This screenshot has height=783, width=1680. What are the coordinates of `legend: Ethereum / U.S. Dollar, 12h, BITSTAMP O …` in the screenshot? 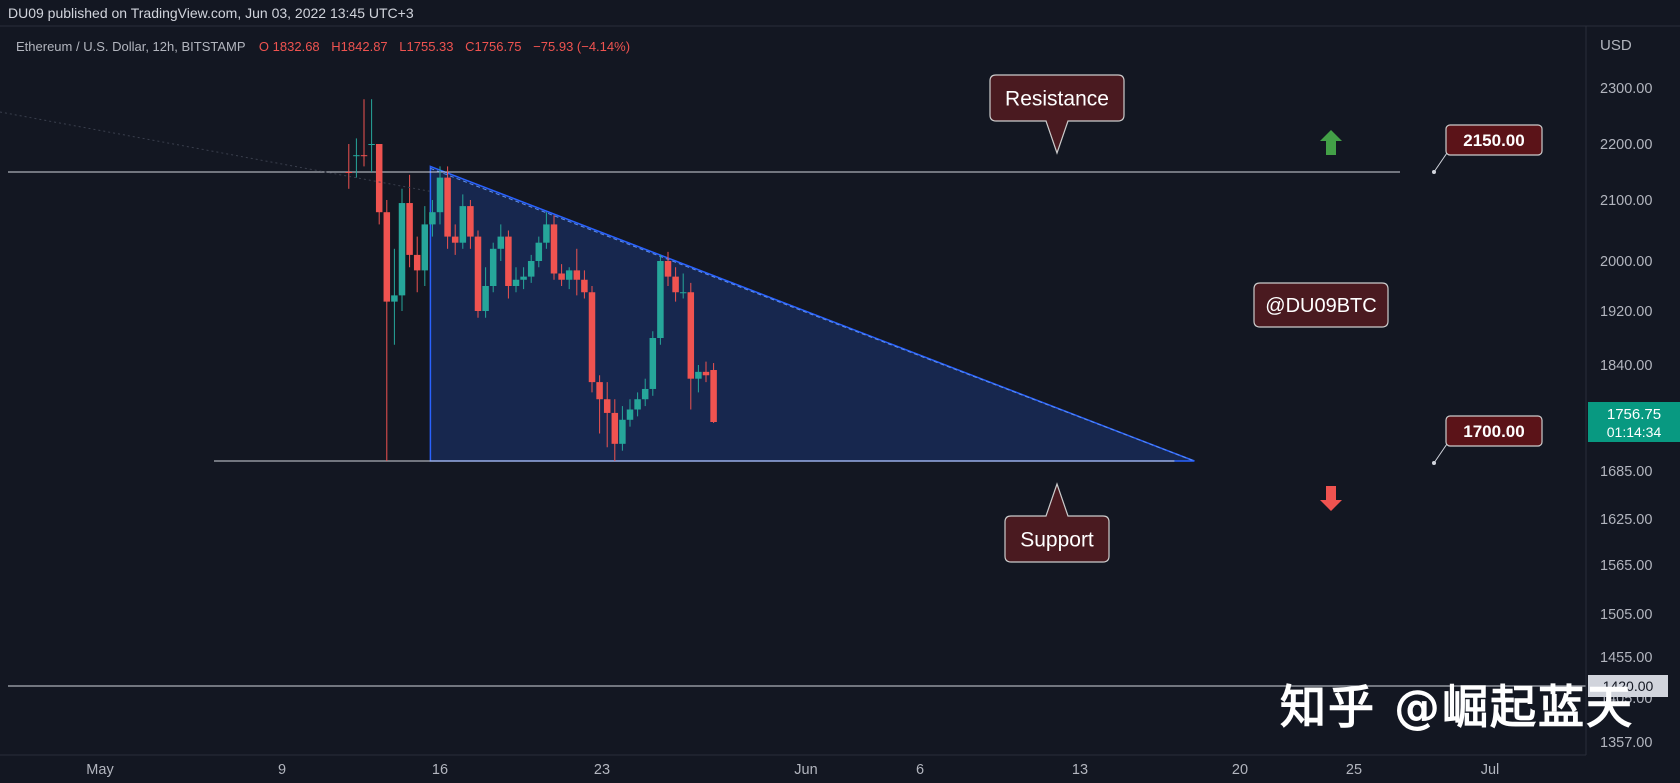 It's located at (323, 46).